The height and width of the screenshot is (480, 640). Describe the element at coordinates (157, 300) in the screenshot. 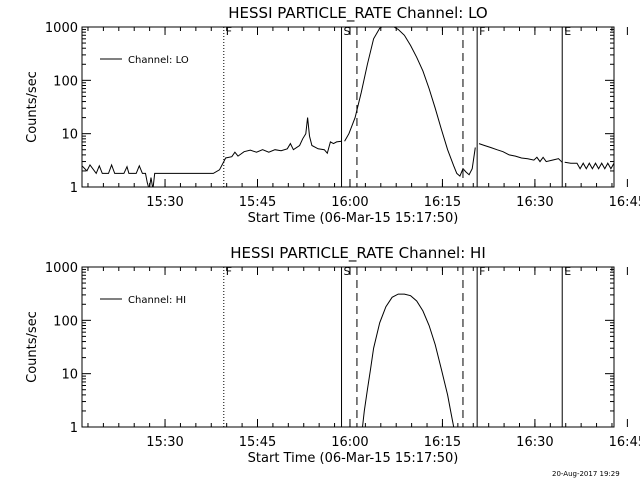

I see `legend-label: Channel: HI` at that location.